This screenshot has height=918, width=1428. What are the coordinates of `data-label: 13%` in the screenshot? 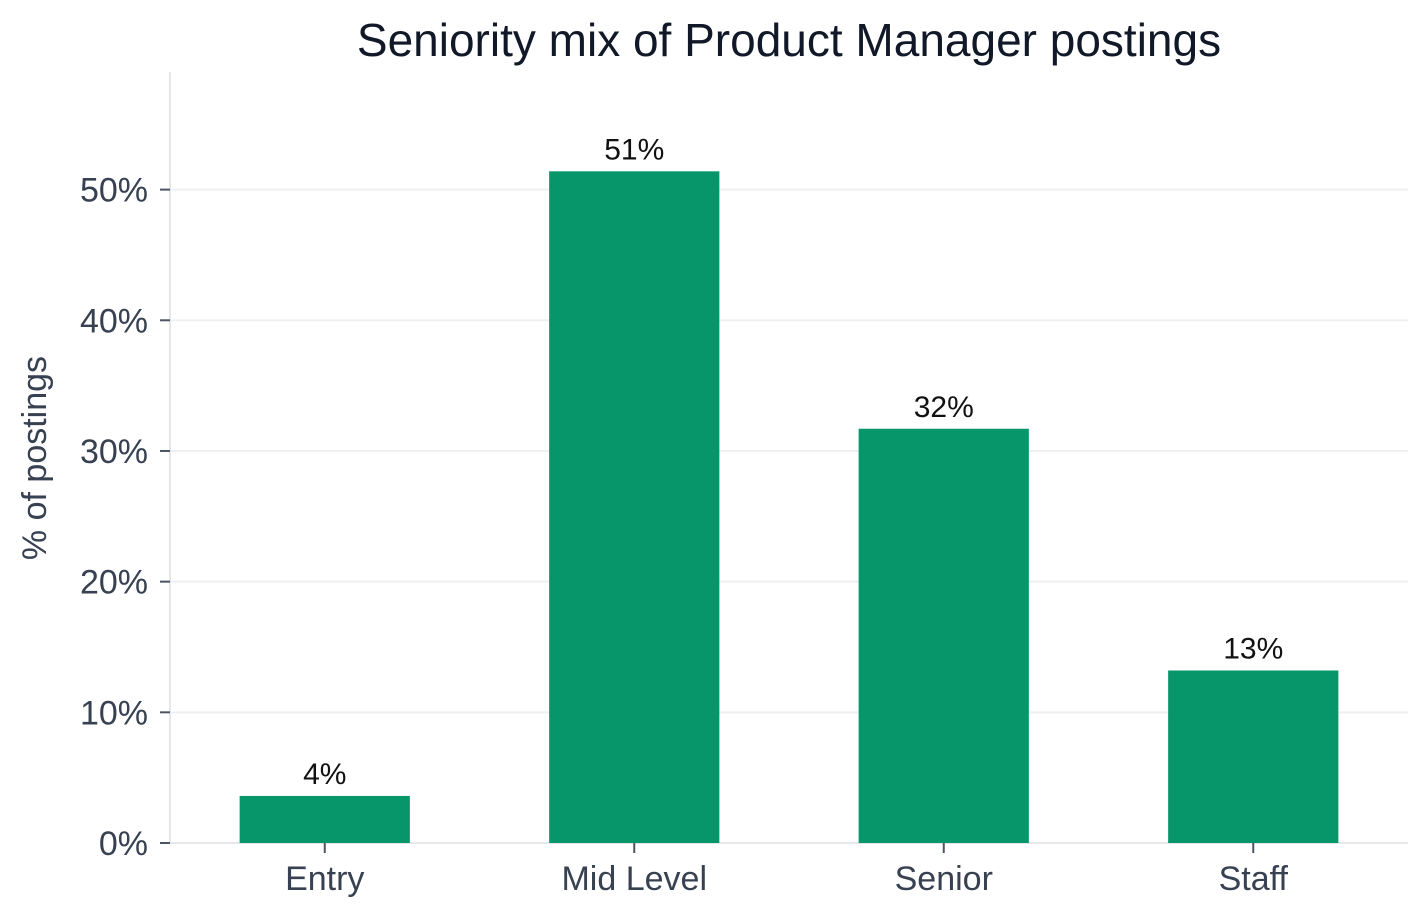 It's located at (1253, 649).